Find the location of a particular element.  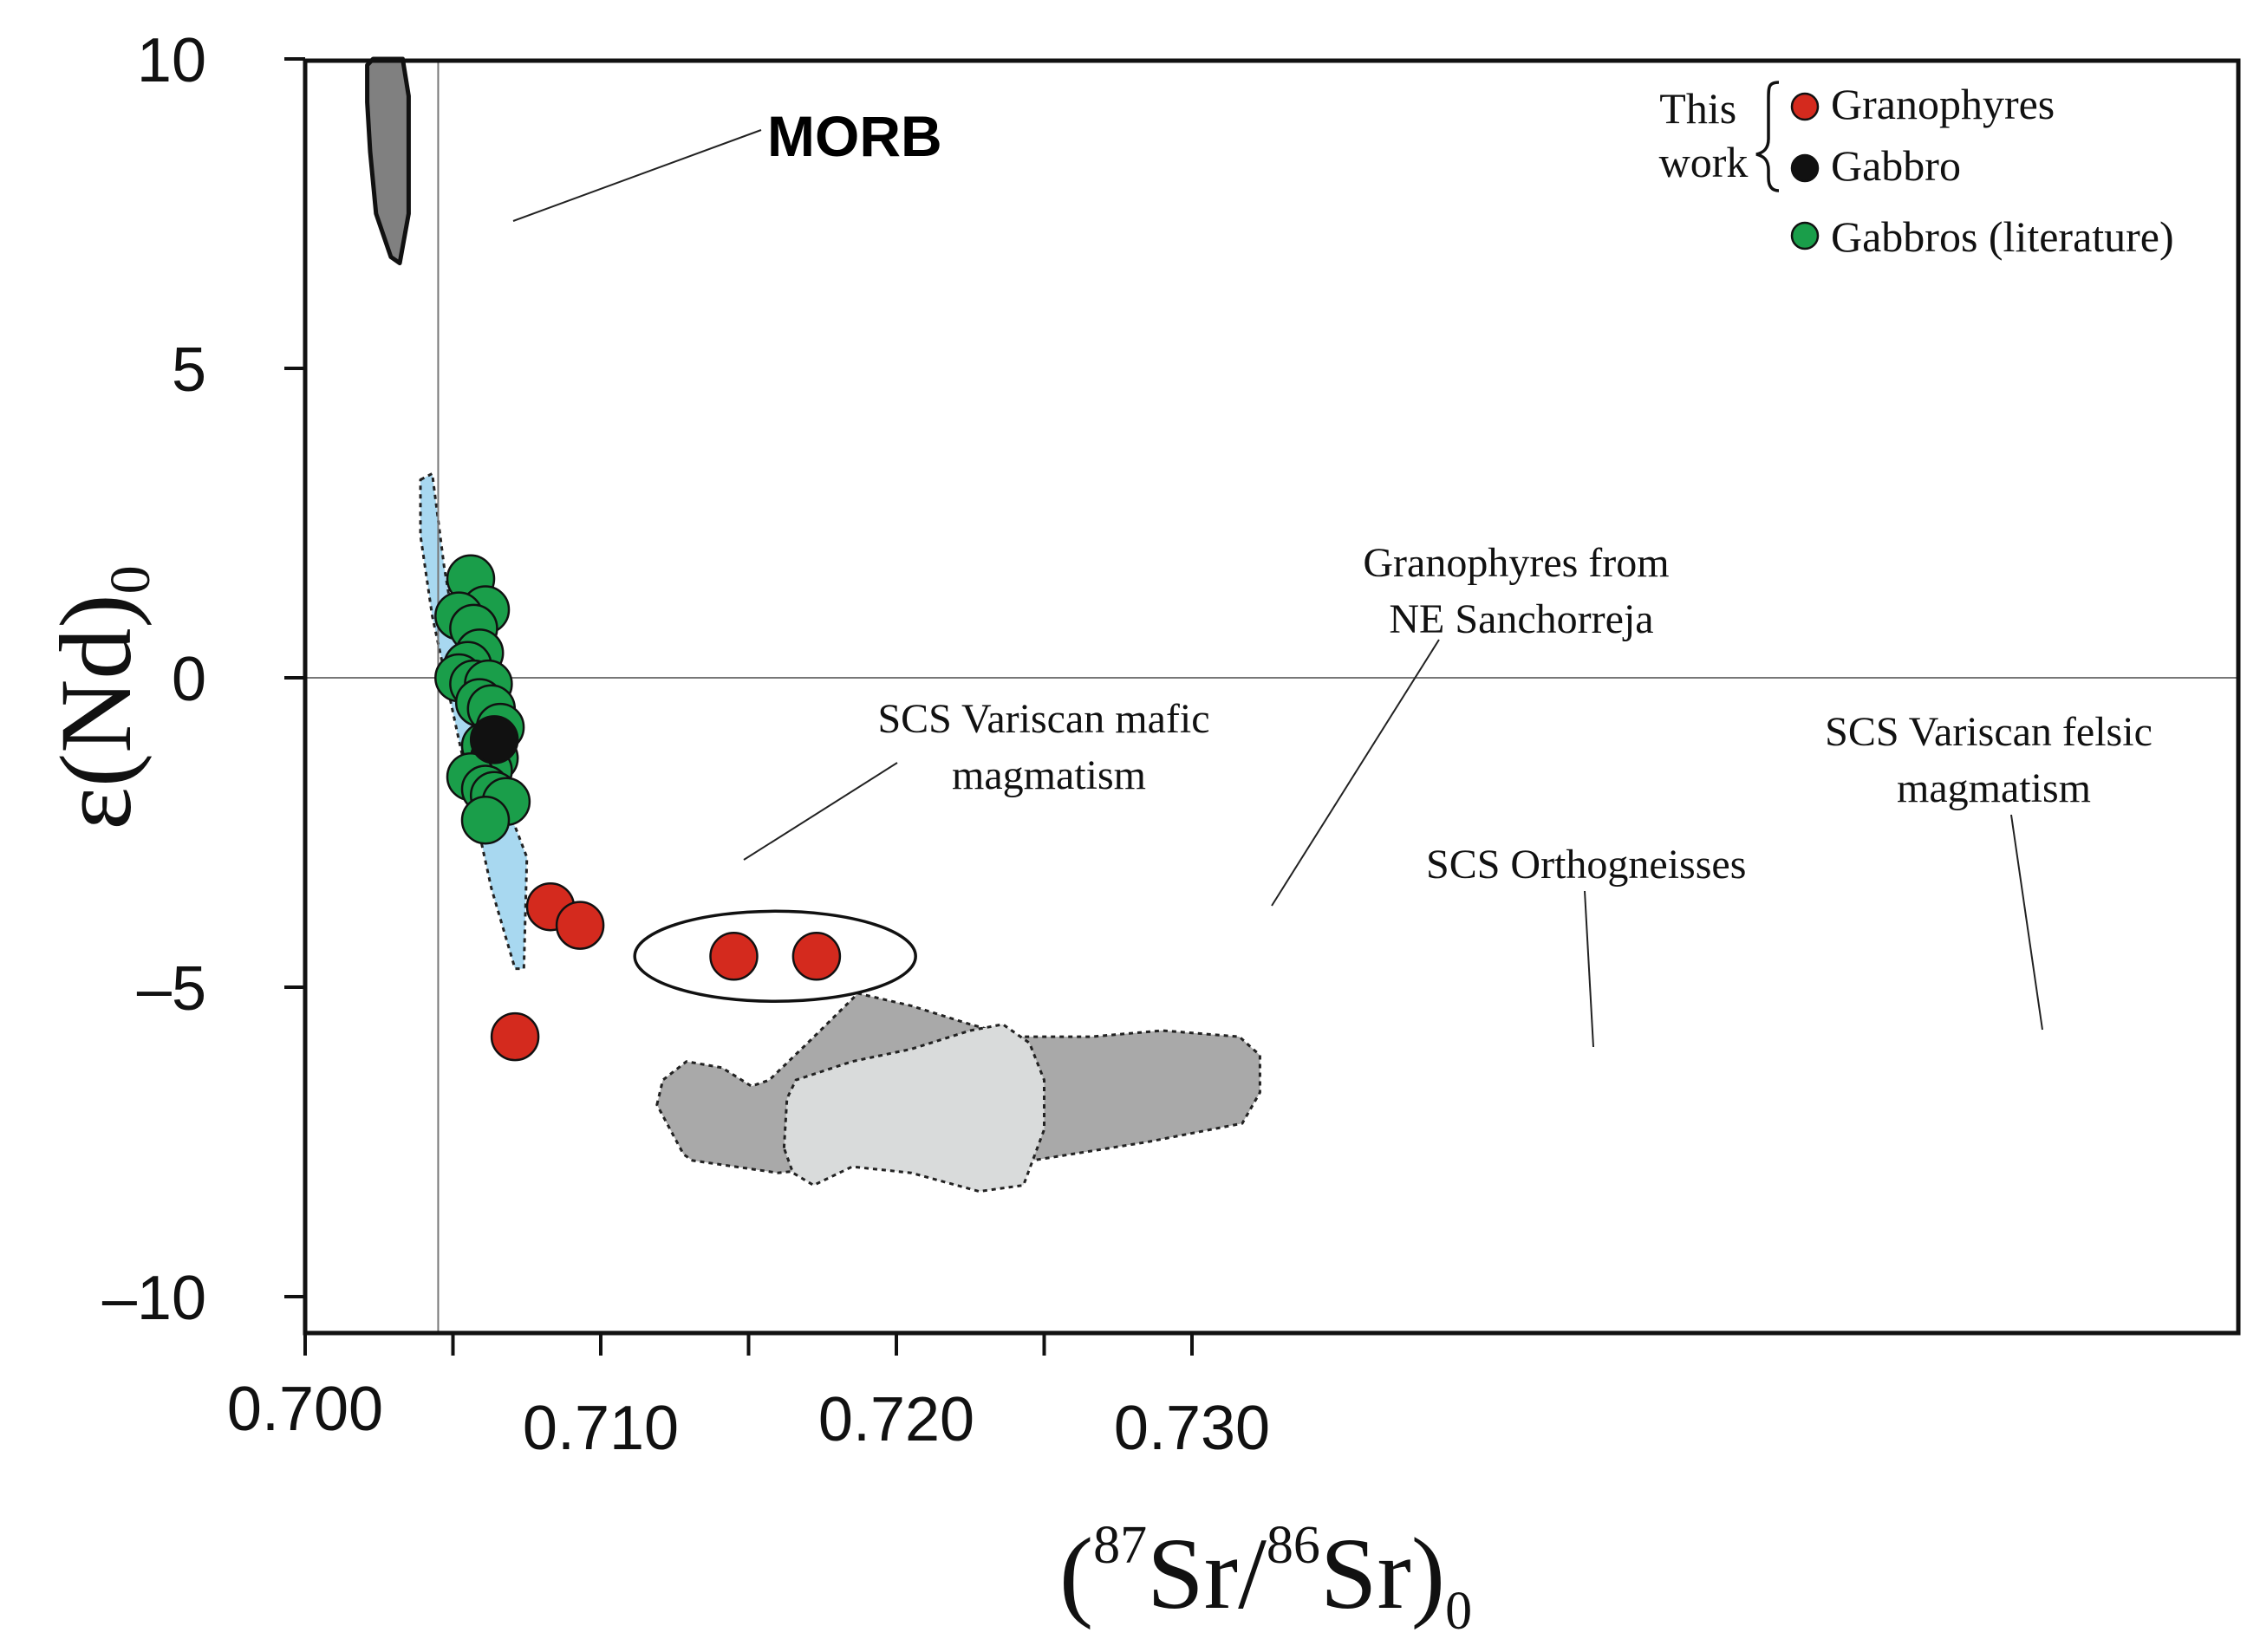

x-tick-label-0.700: 0.700 is located at coordinates (305, 1409).